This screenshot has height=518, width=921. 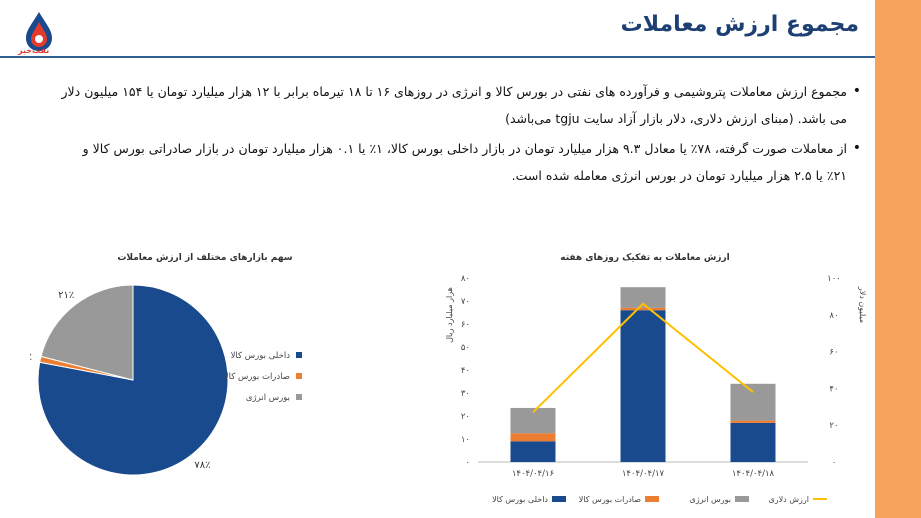 I want to click on y-tick-label: ۷۰, so click(x=465, y=302).